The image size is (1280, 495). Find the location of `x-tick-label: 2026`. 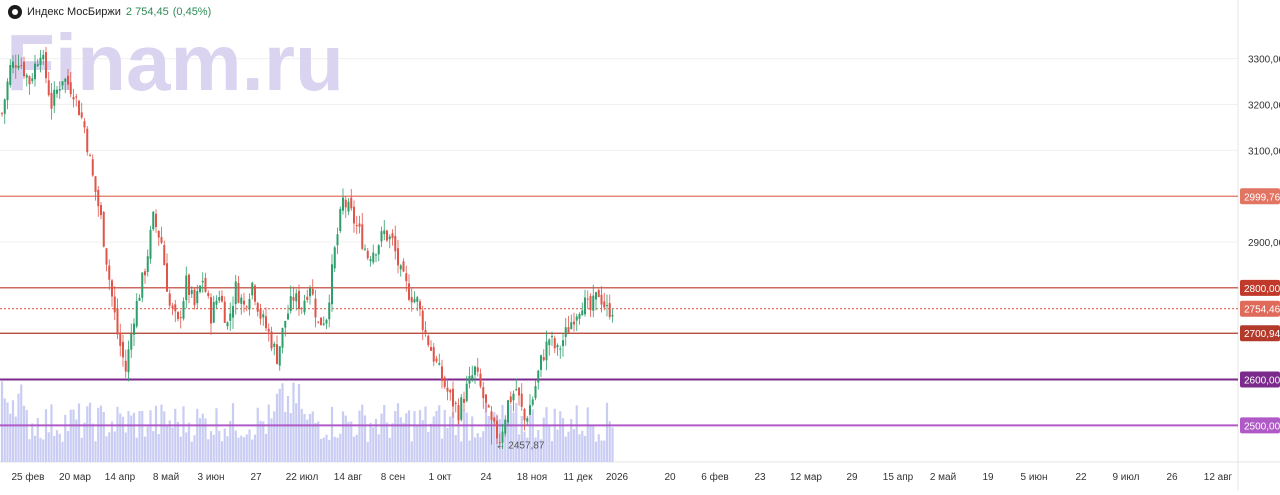

x-tick-label: 2026 is located at coordinates (617, 477).